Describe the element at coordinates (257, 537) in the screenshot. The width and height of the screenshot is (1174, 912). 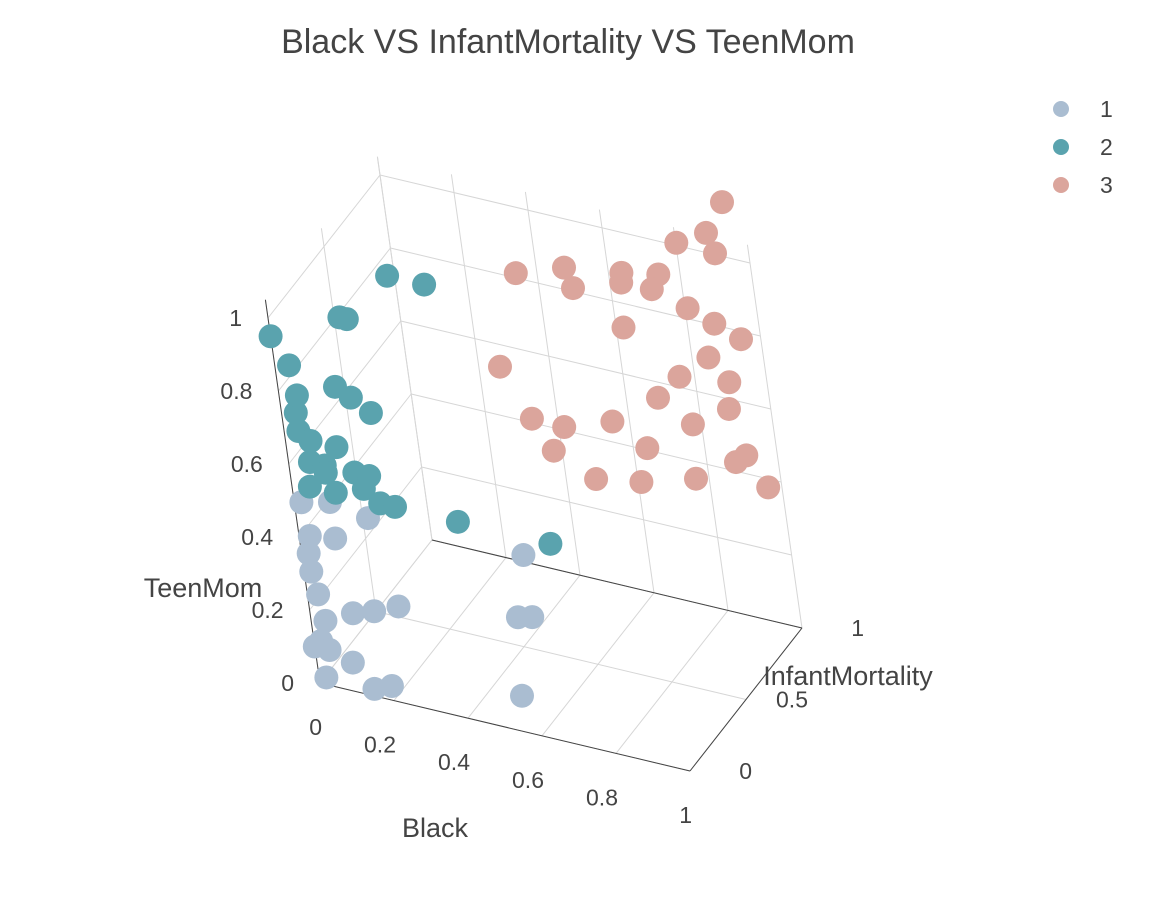
I see `z-tick-label: 0.4` at that location.